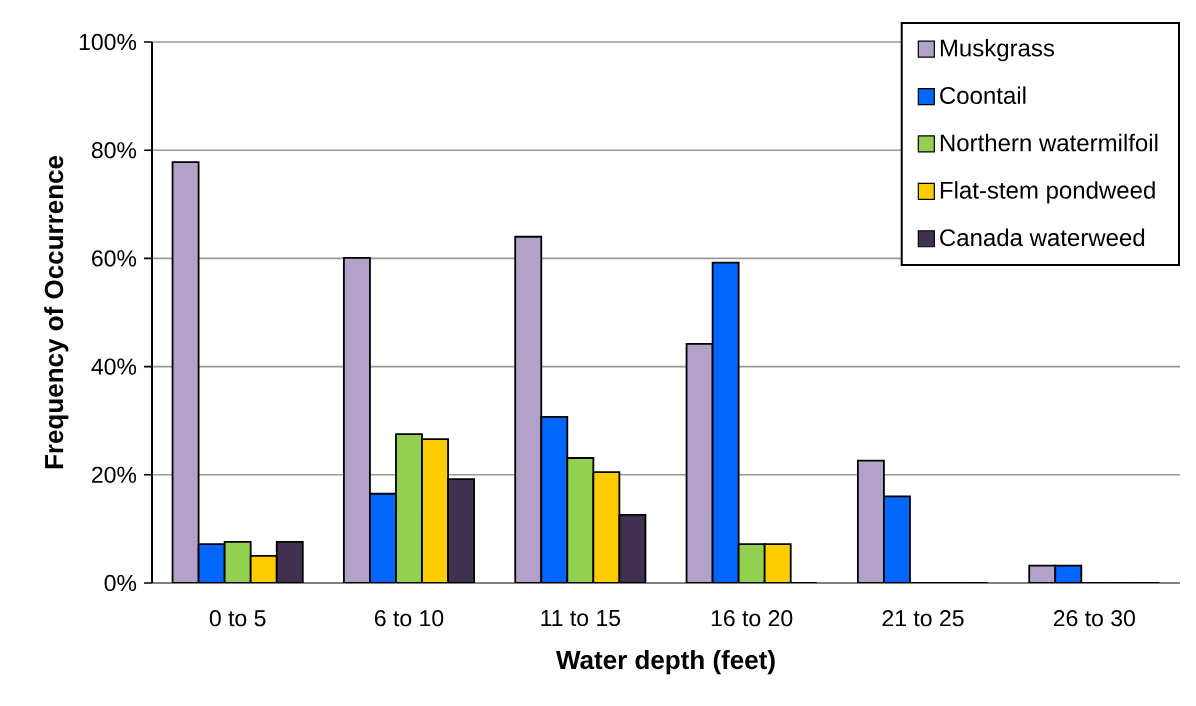 The width and height of the screenshot is (1196, 706). What do you see at coordinates (581, 618) in the screenshot?
I see `x-tick-label: 11 to 15` at bounding box center [581, 618].